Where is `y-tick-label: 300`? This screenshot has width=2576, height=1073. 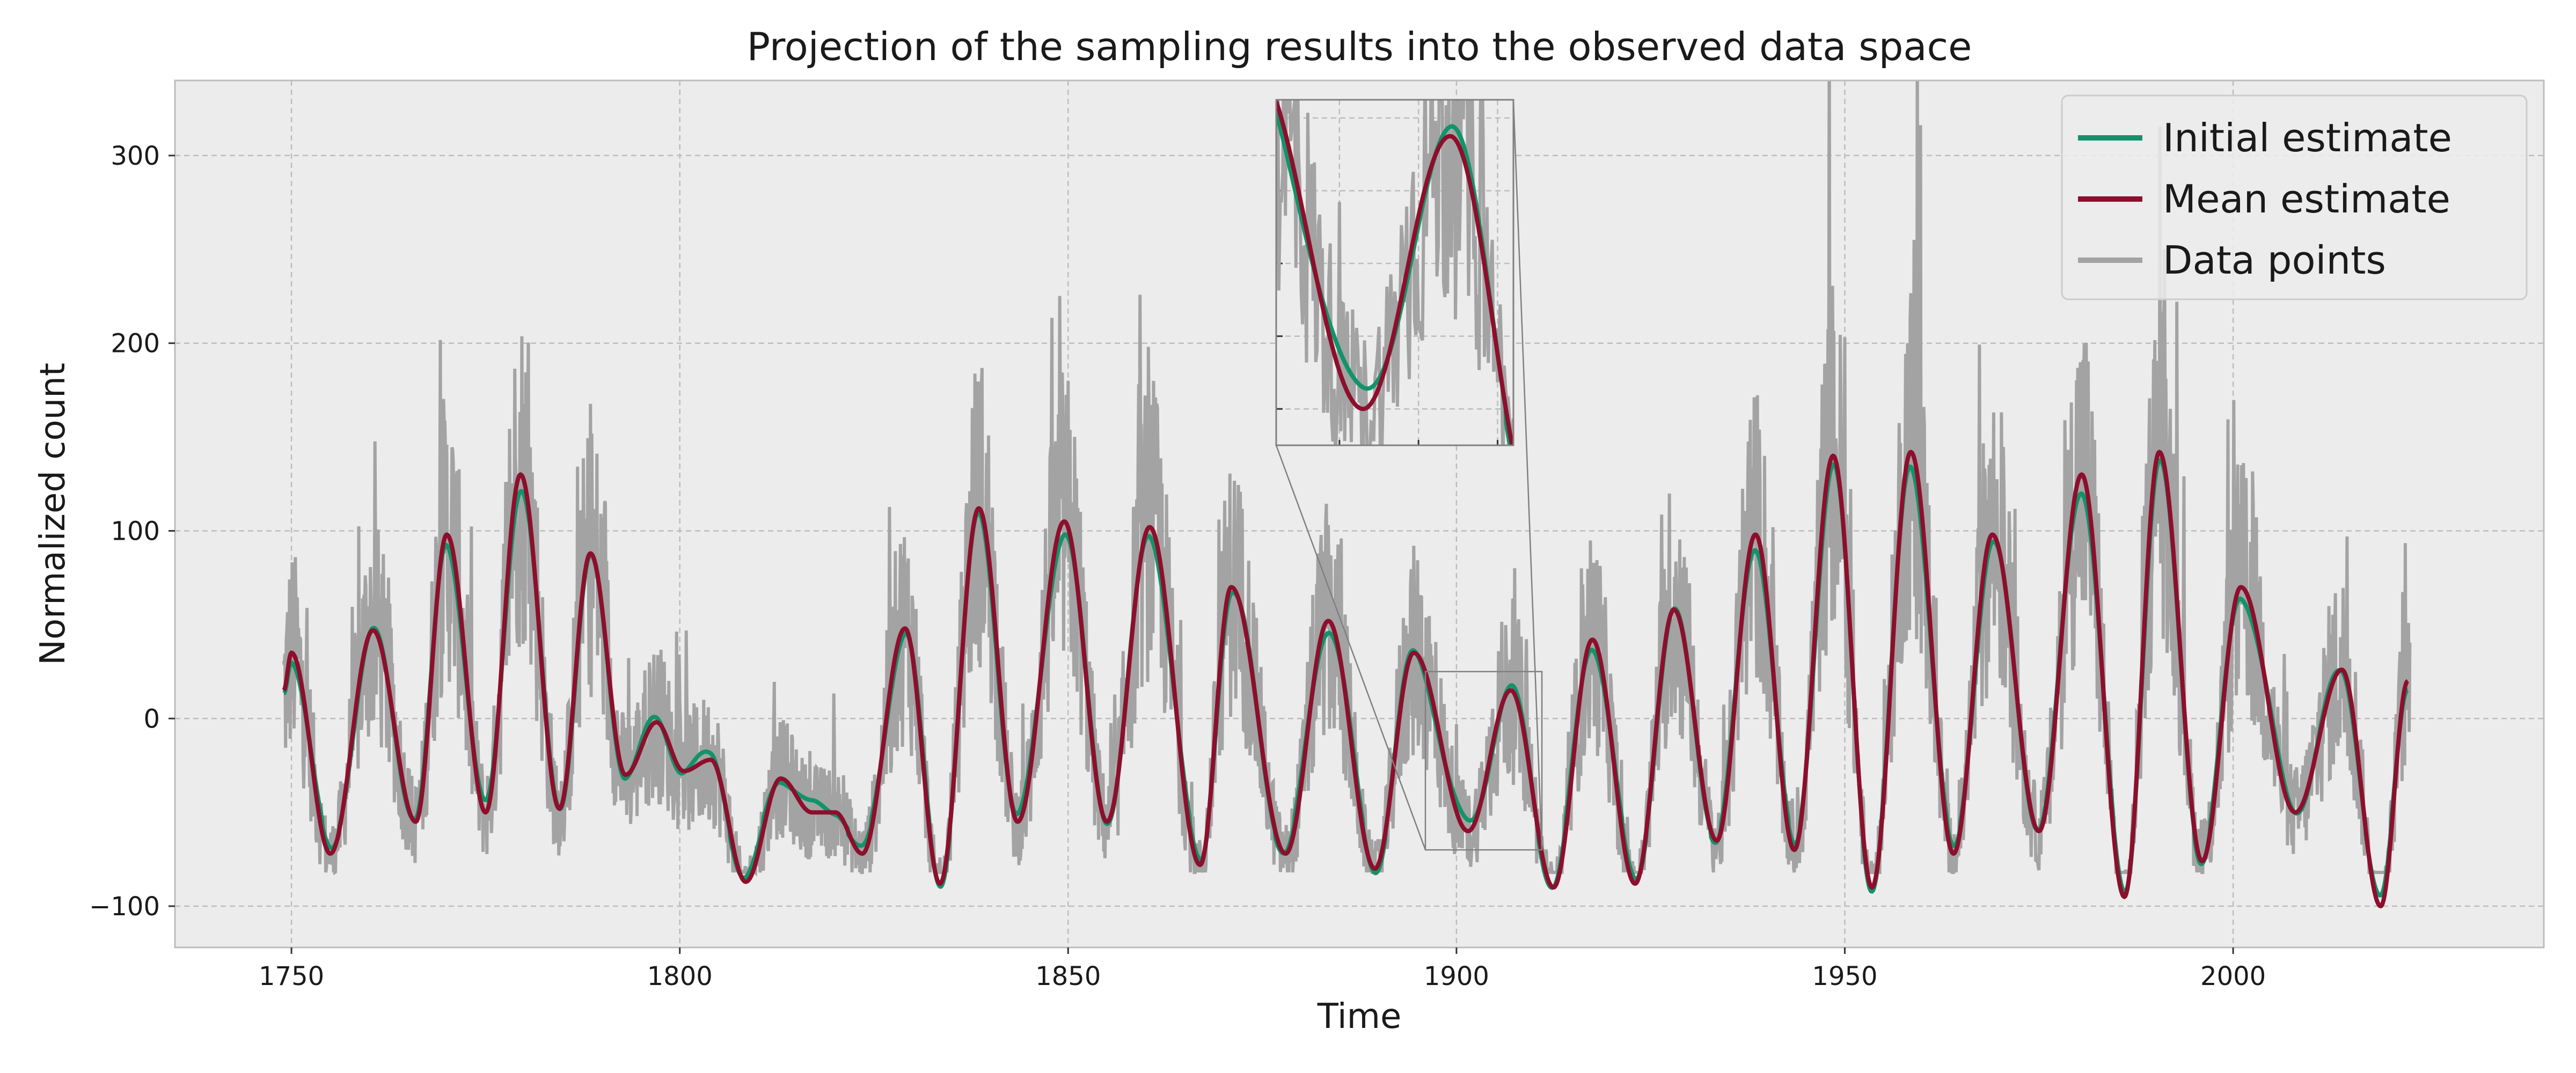 y-tick-label: 300 is located at coordinates (135, 156).